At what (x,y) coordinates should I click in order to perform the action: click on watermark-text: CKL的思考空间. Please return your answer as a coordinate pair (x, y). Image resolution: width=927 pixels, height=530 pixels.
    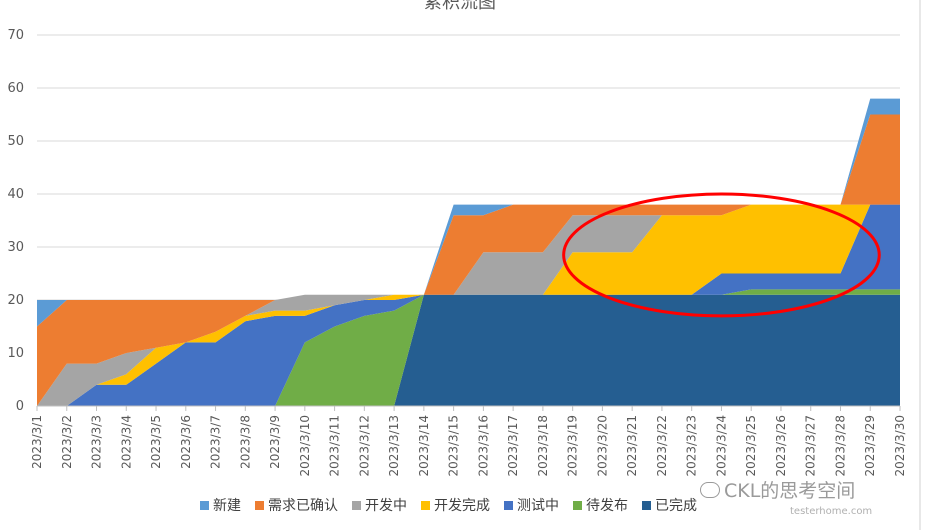
    Looking at the image, I should click on (790, 491).